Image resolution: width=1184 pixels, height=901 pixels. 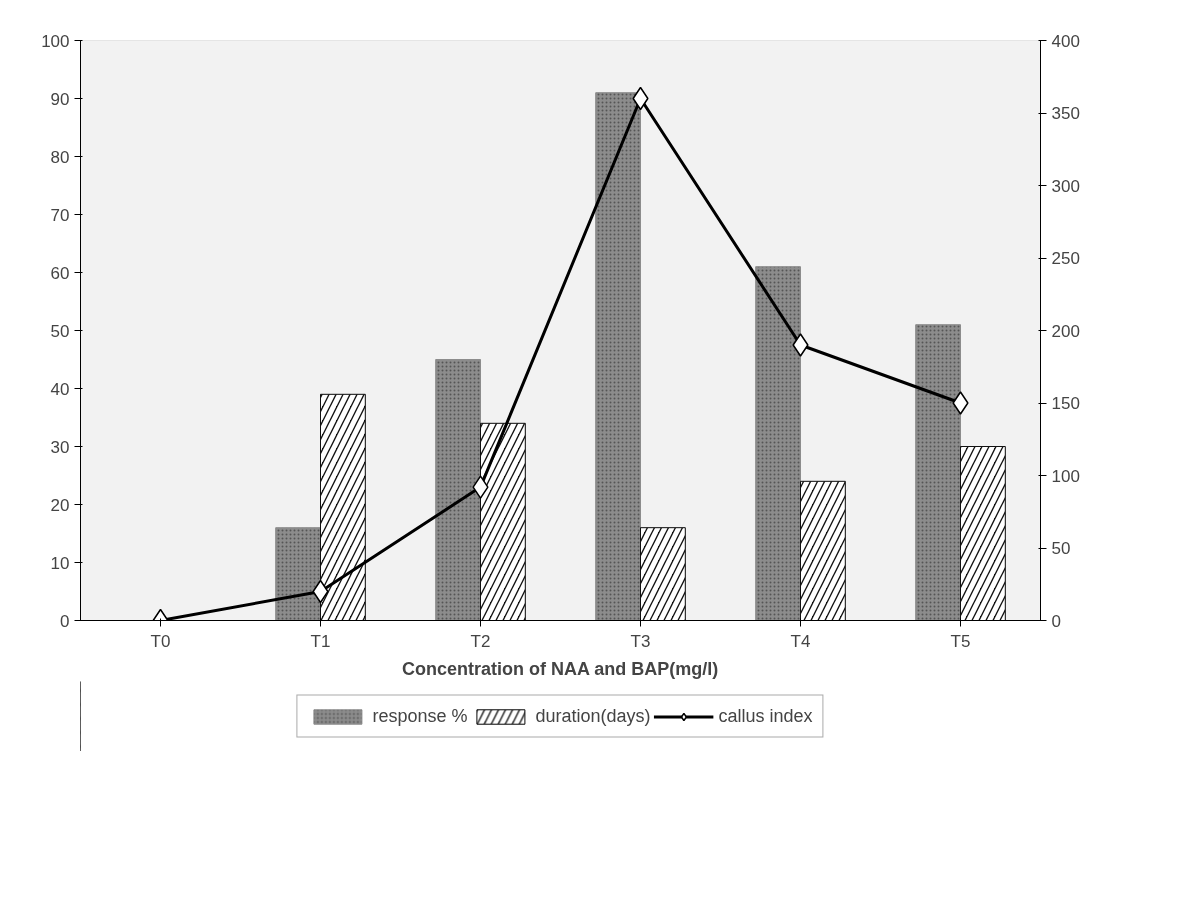 What do you see at coordinates (960, 641) in the screenshot?
I see `x-tick-label: T5` at bounding box center [960, 641].